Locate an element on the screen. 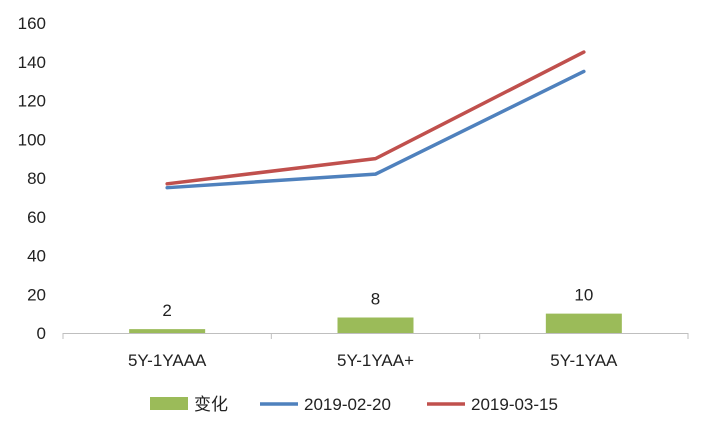 This screenshot has width=711, height=441. y-tick-label: 80 is located at coordinates (36, 178).